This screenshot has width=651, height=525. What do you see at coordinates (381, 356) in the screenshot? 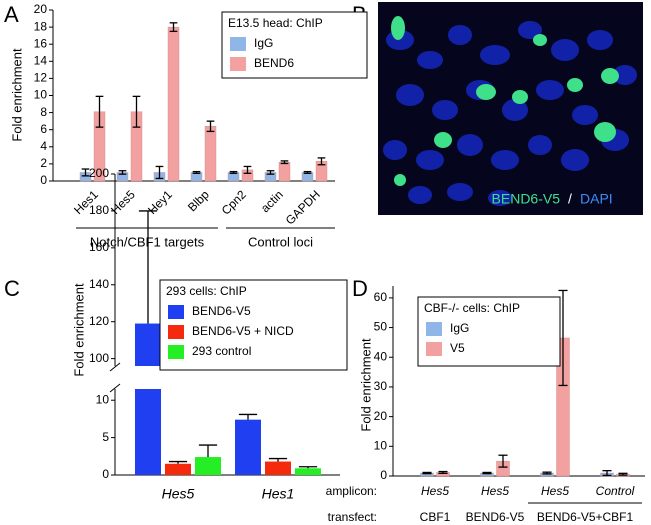
I see `y-tick-label: 40` at bounding box center [381, 356].